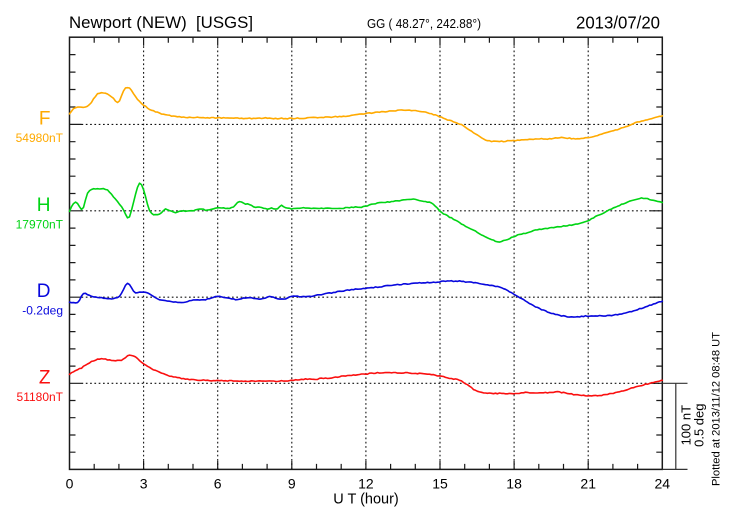 This screenshot has height=520, width=730. What do you see at coordinates (440, 483) in the screenshot?
I see `svg-text: 15` at bounding box center [440, 483].